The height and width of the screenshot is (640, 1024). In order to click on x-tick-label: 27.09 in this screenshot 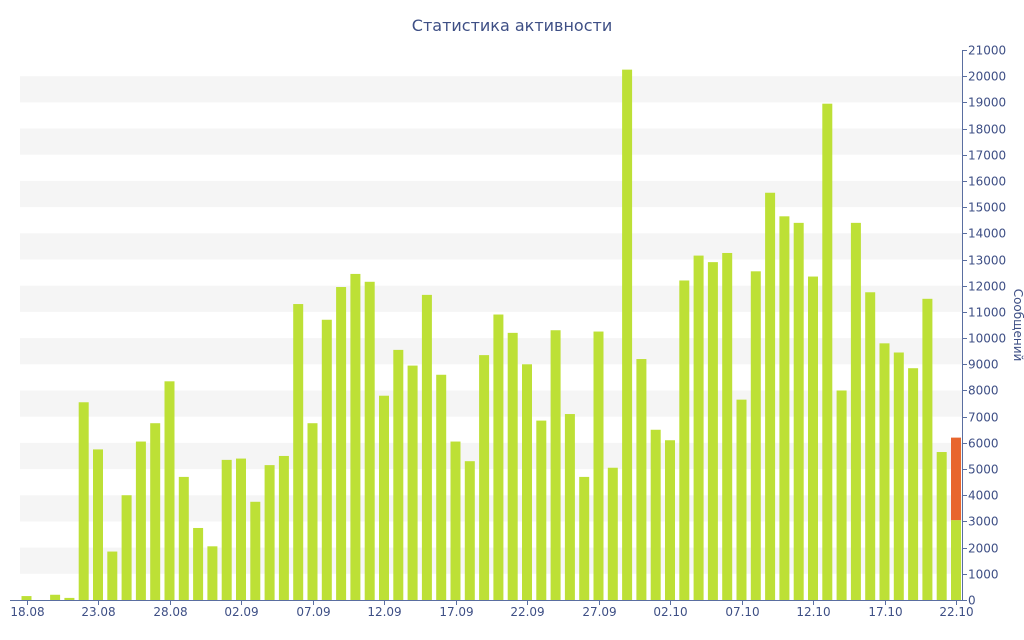, I will do `click(599, 612)`.